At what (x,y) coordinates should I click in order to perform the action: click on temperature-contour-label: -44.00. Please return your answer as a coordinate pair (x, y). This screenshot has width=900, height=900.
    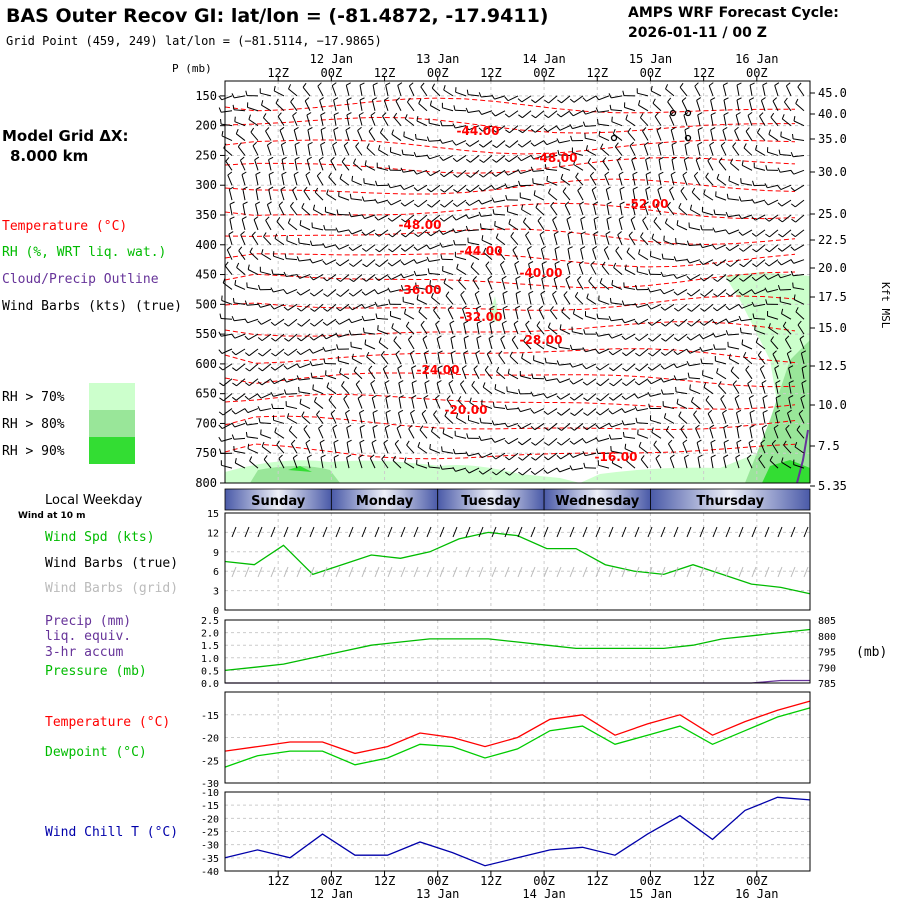
    Looking at the image, I should click on (481, 251).